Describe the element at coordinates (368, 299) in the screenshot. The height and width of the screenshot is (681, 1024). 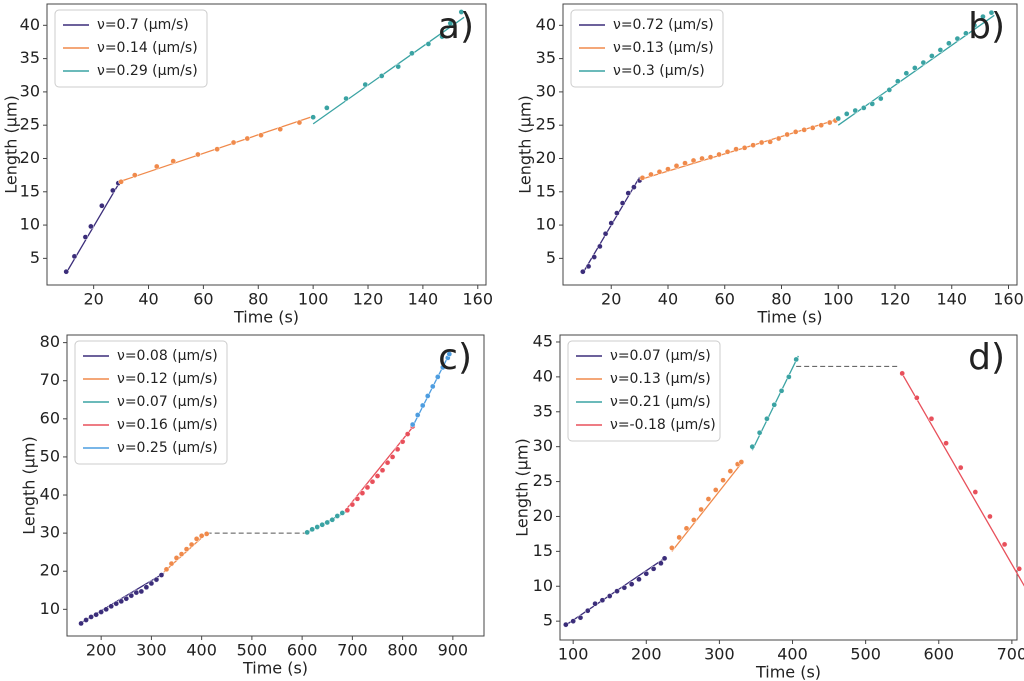
I see `x-tick-label: 120` at that location.